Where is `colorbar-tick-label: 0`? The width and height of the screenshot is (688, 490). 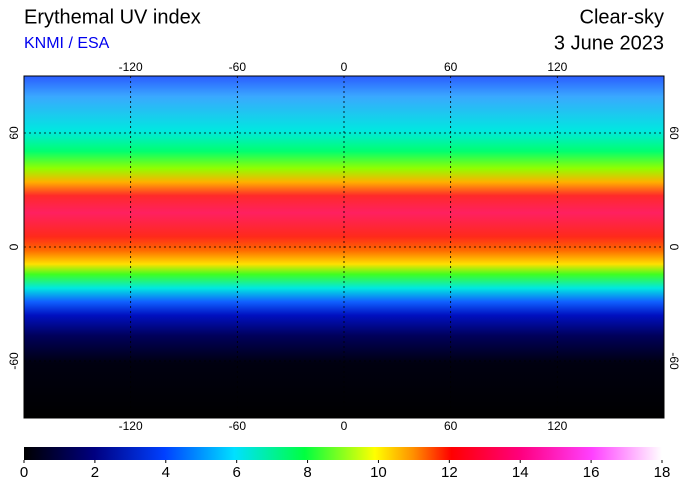 colorbar-tick-label: 0 is located at coordinates (24, 472).